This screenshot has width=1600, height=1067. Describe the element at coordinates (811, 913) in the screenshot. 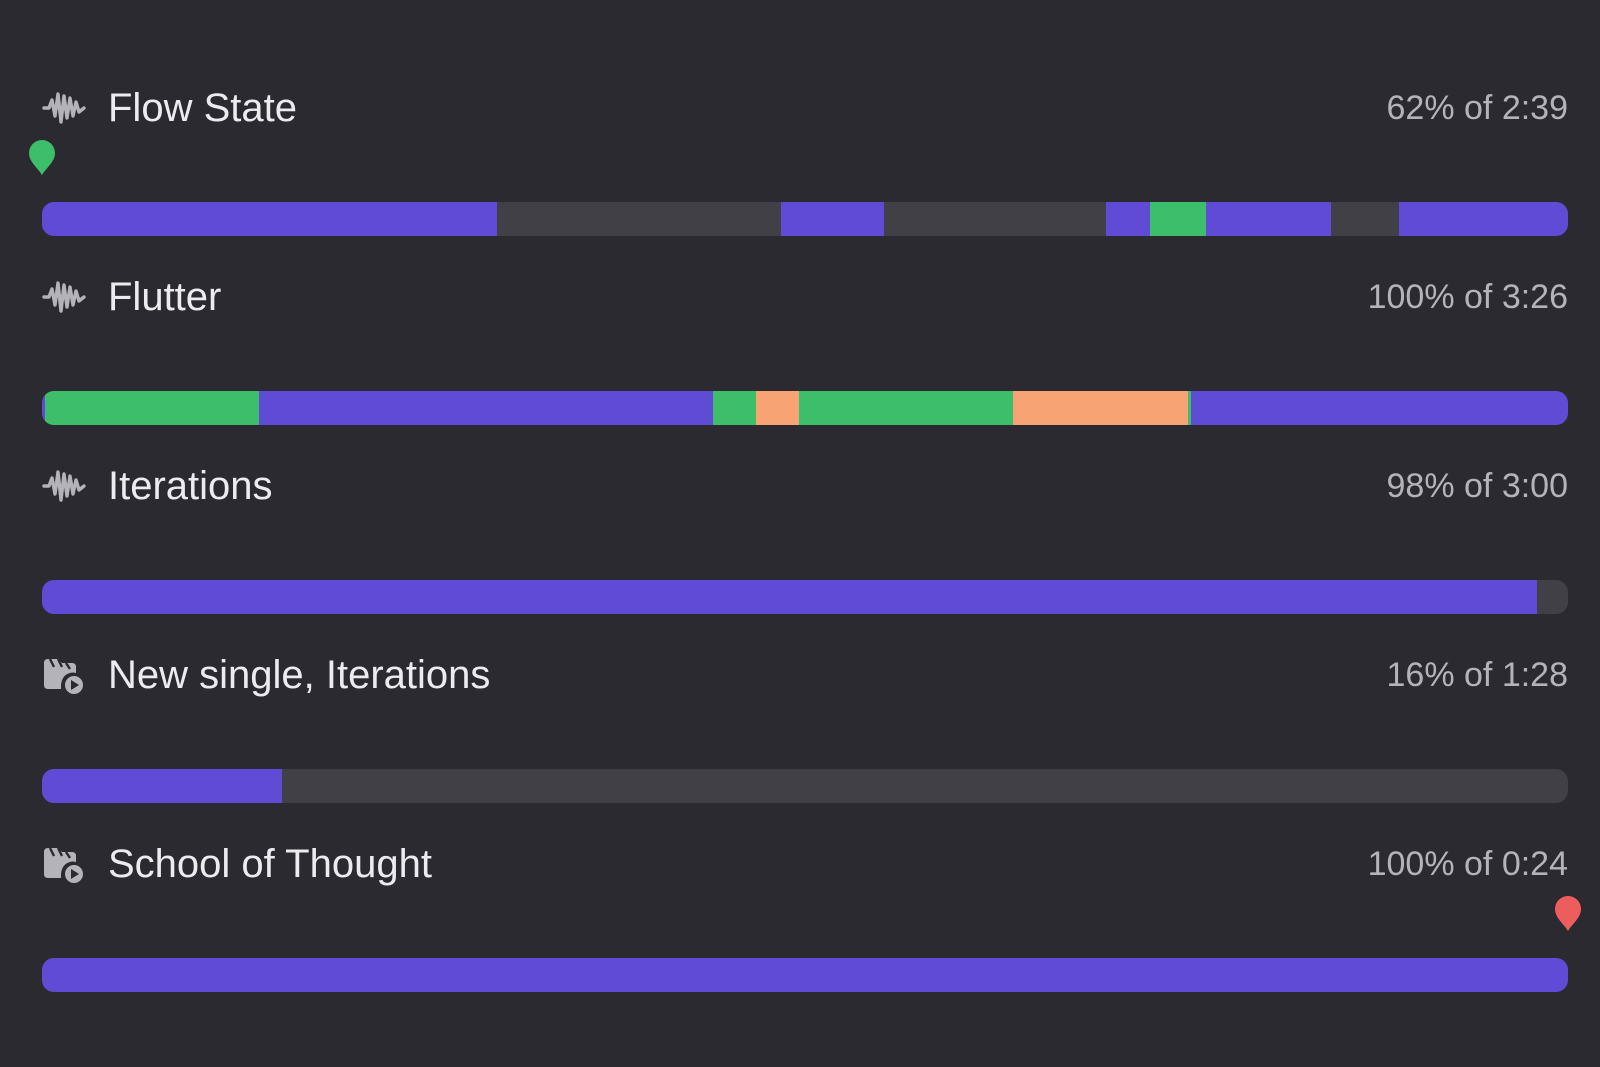

I see `track-row: School of Thought 100% of 0:24` at that location.